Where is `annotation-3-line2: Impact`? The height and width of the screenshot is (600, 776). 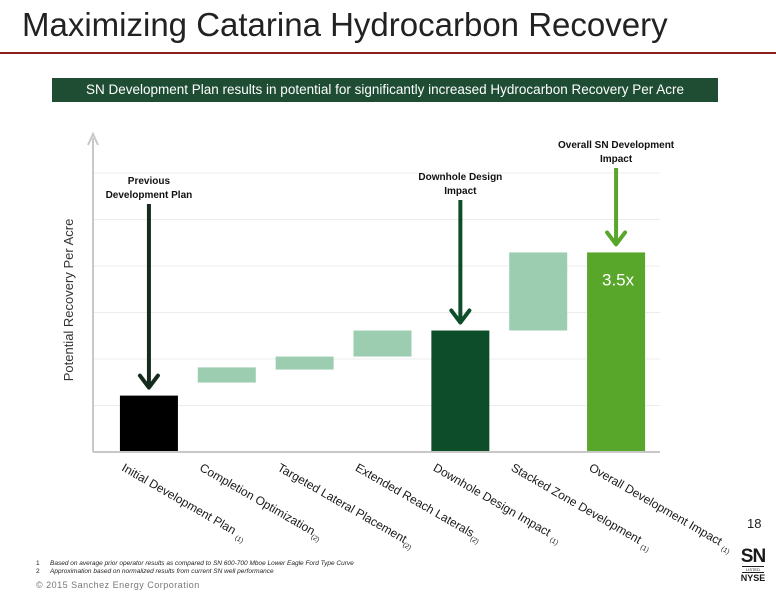 annotation-3-line2: Impact is located at coordinates (616, 159).